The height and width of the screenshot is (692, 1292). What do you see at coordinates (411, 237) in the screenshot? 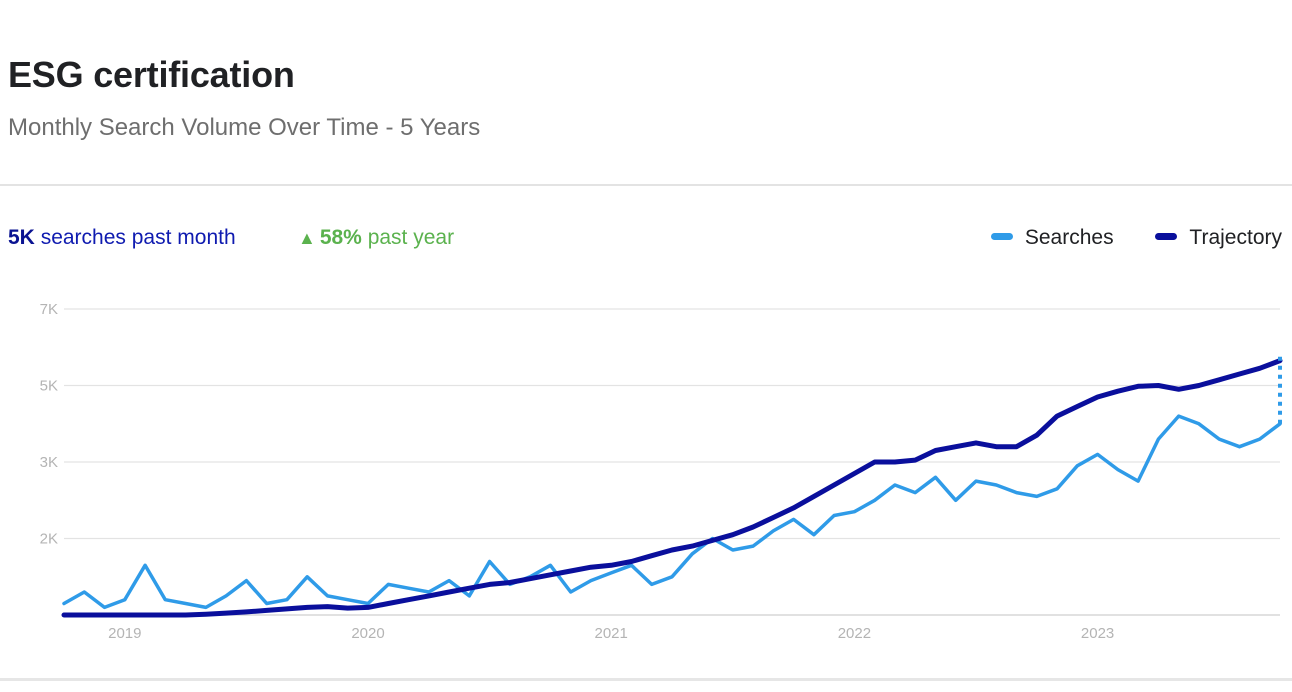
I see `growth-text: past year` at bounding box center [411, 237].